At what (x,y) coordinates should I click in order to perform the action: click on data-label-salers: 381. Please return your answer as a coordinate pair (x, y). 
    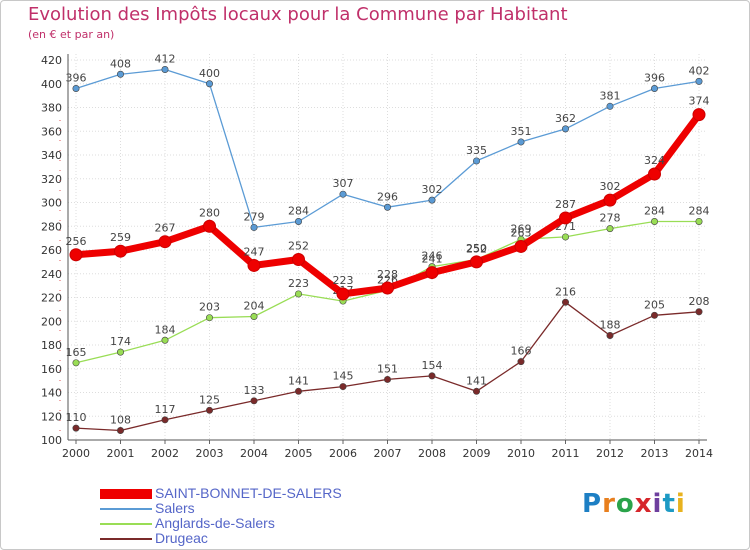
    Looking at the image, I should click on (610, 95).